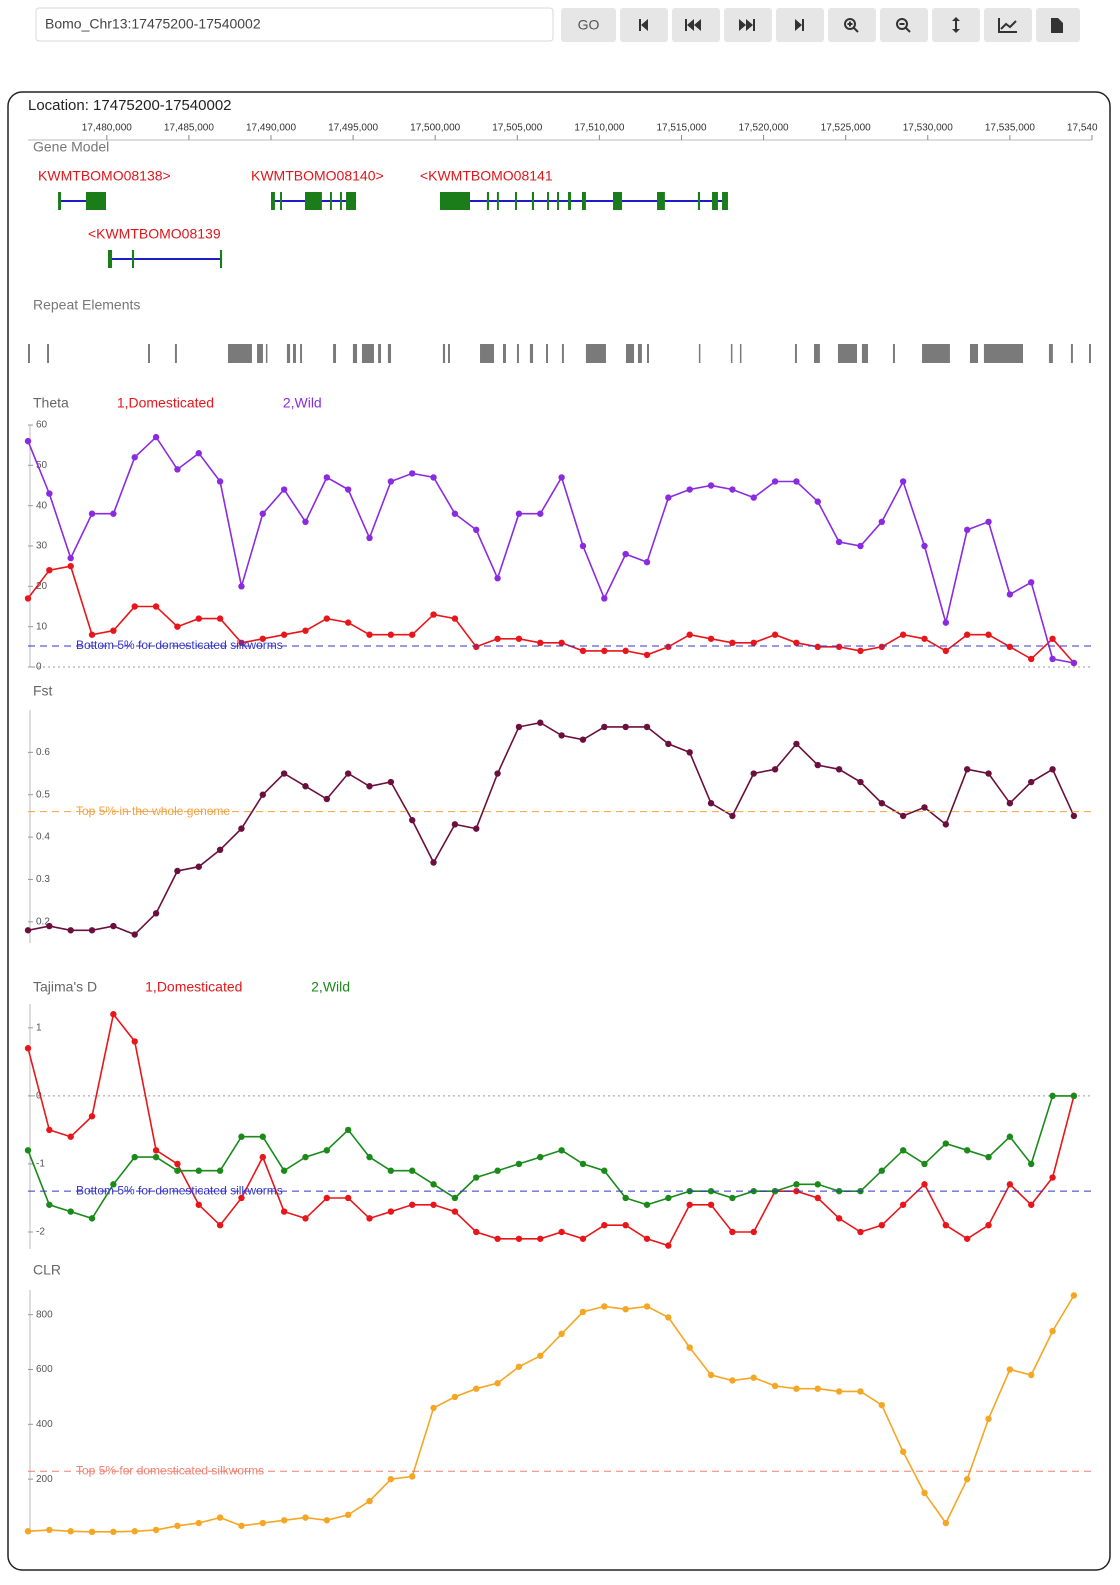 This screenshot has width=1120, height=1585. What do you see at coordinates (294, 24) in the screenshot?
I see `location-input` at bounding box center [294, 24].